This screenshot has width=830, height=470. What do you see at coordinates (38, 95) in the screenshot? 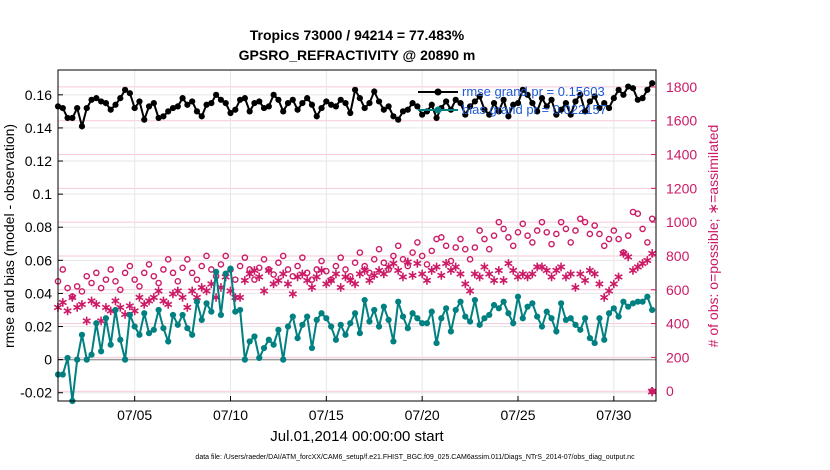
I see `y-left-tick-label: 0.16` at bounding box center [38, 95].